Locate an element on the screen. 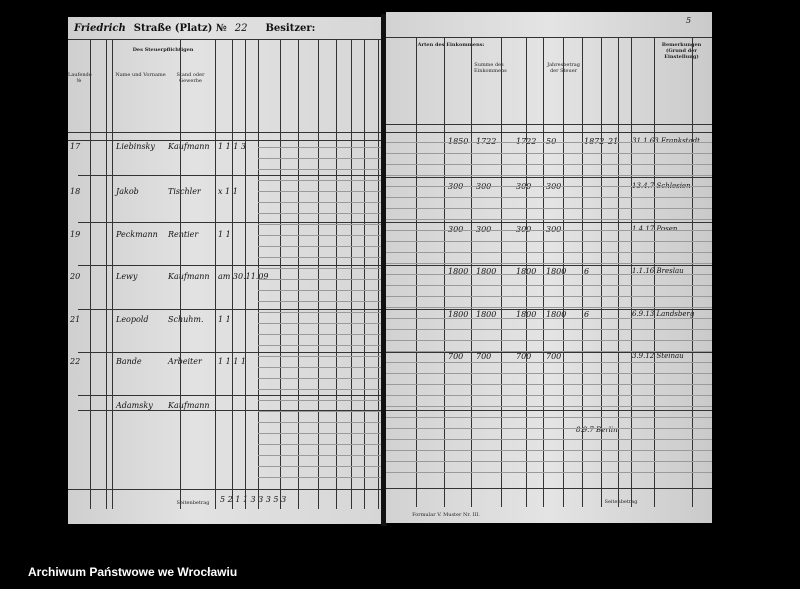  row-marks: 1 1 is located at coordinates (224, 234).